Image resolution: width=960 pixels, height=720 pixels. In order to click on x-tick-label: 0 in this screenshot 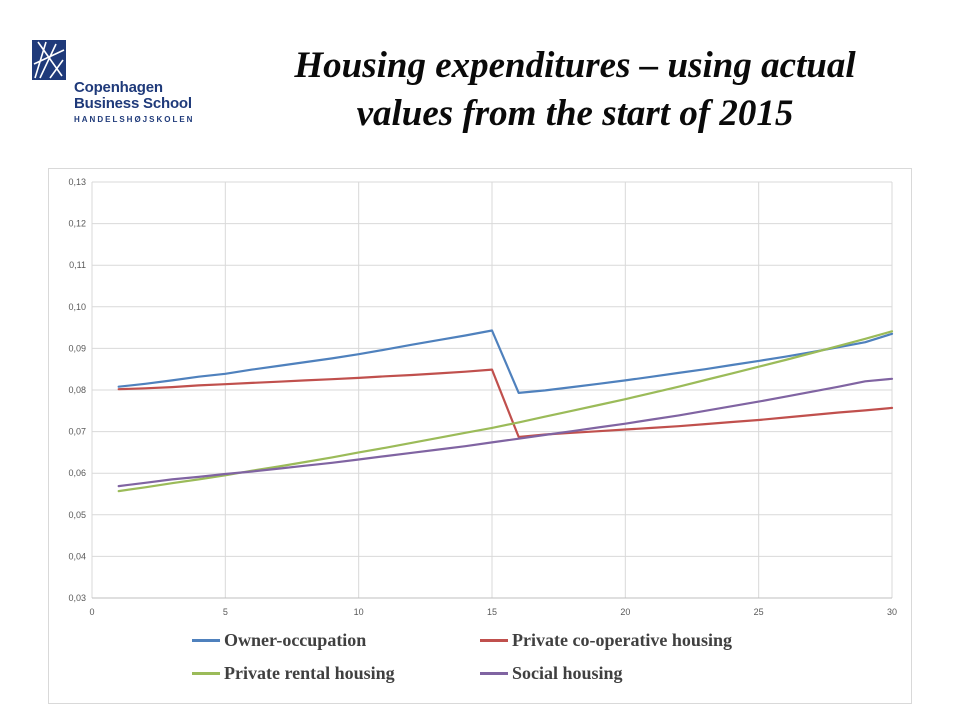, I will do `click(91, 612)`.